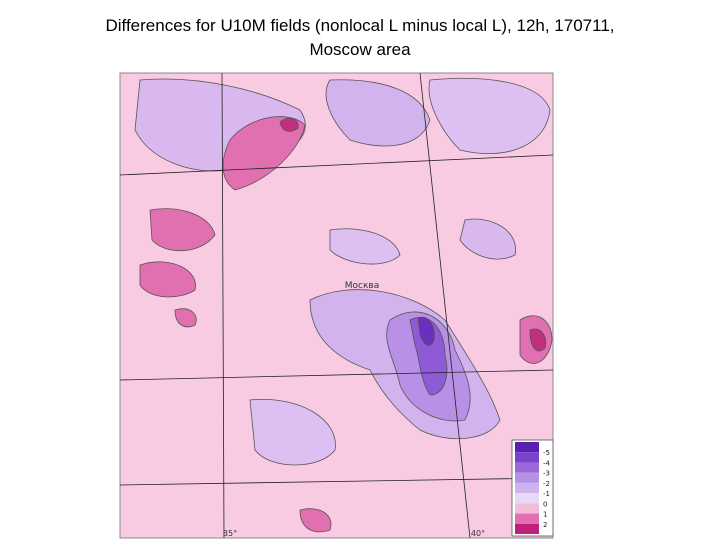  I want to click on lon-label: 35°, so click(230, 533).